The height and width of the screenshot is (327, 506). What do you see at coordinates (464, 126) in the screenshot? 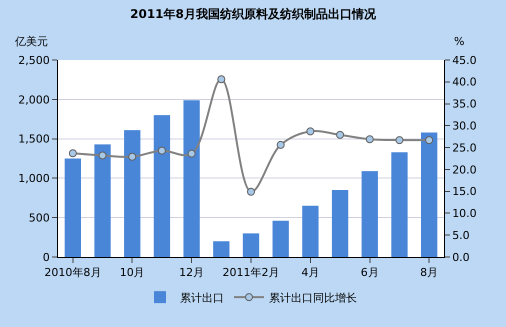
I see `y2-tick-label: 30.0` at bounding box center [464, 126].